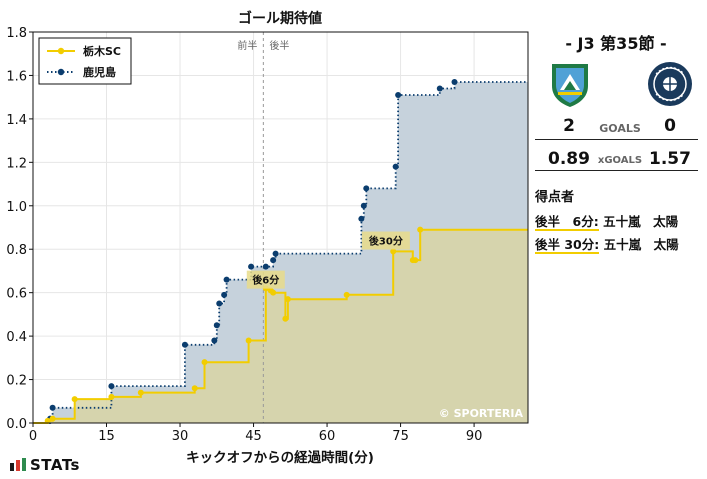 Image resolution: width=707 pixels, height=479 pixels. I want to click on xgoals-label: xGOALS, so click(620, 160).